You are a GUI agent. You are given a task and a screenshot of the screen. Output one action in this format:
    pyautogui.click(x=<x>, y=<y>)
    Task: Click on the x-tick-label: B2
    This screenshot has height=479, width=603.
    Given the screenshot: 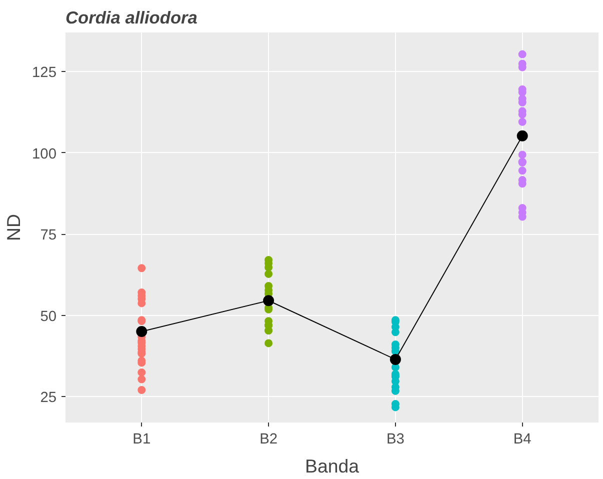 What is the action you would take?
    pyautogui.click(x=269, y=440)
    